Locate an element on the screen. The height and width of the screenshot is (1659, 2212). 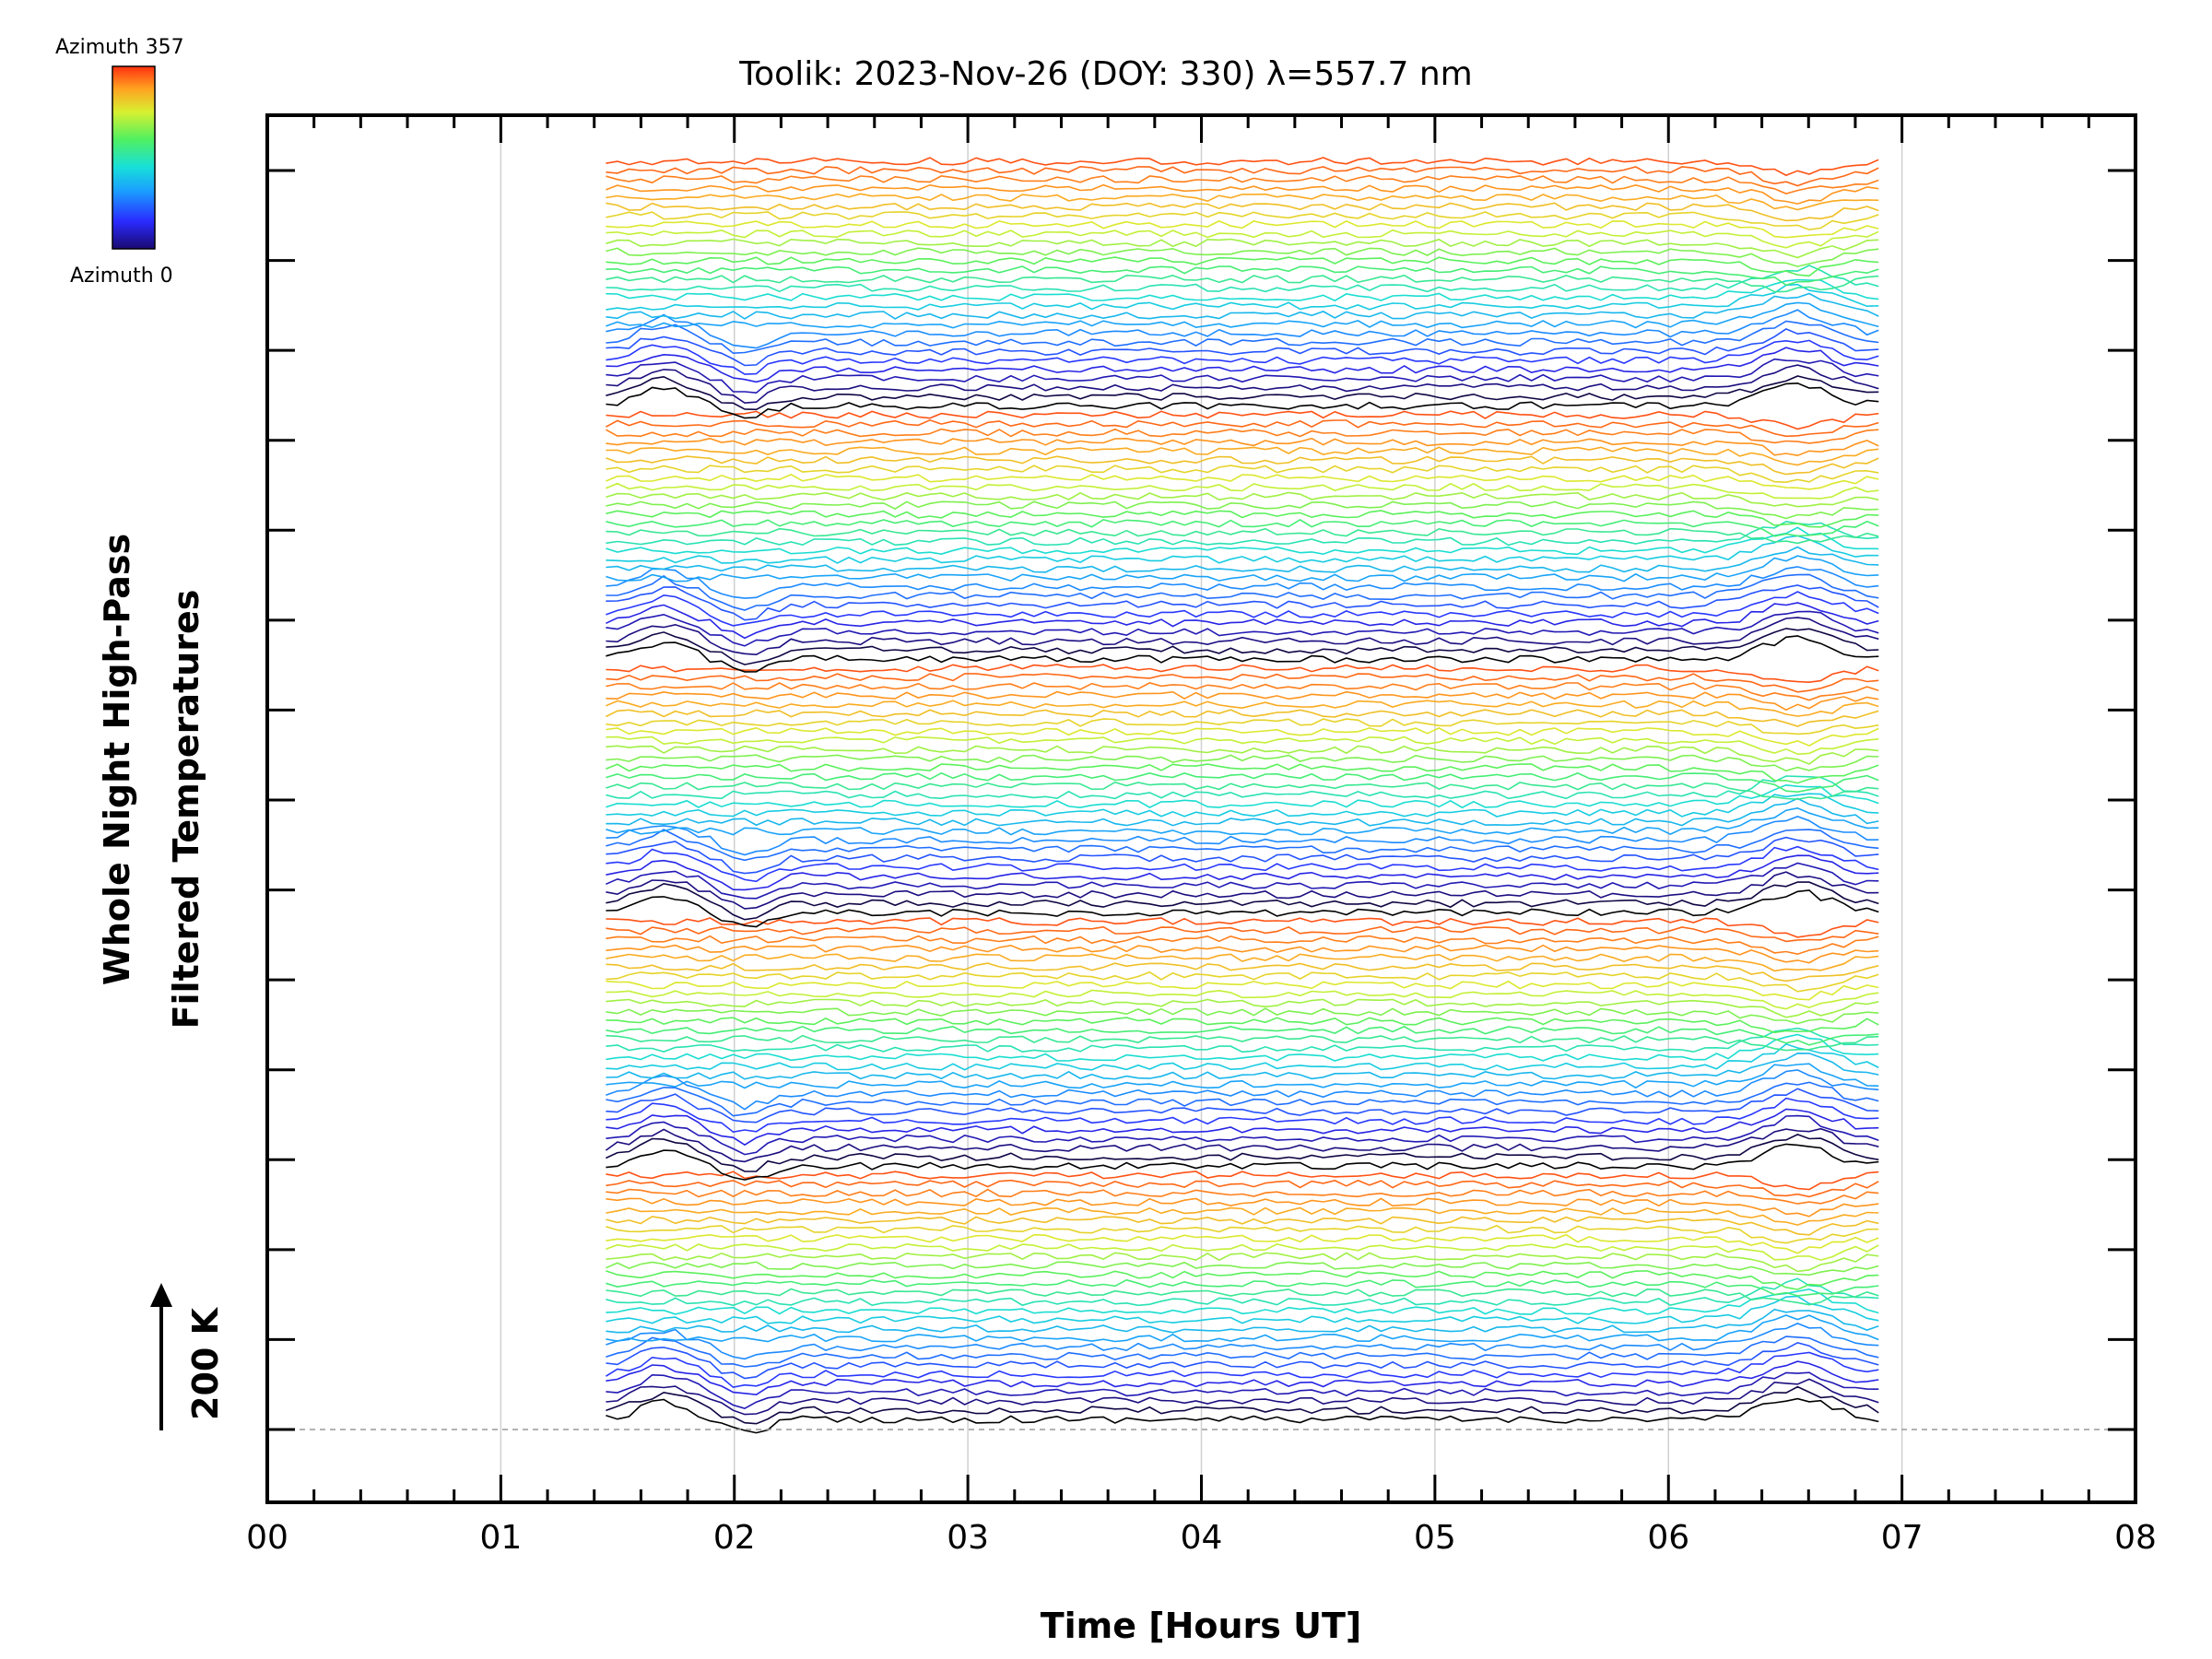
x-tick-label: 07 is located at coordinates (1902, 1538).